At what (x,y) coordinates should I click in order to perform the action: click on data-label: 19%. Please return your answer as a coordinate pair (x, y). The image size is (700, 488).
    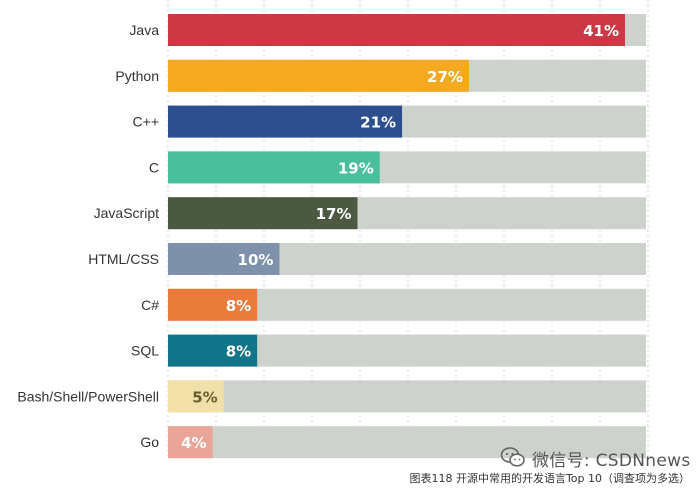
    Looking at the image, I should click on (356, 168).